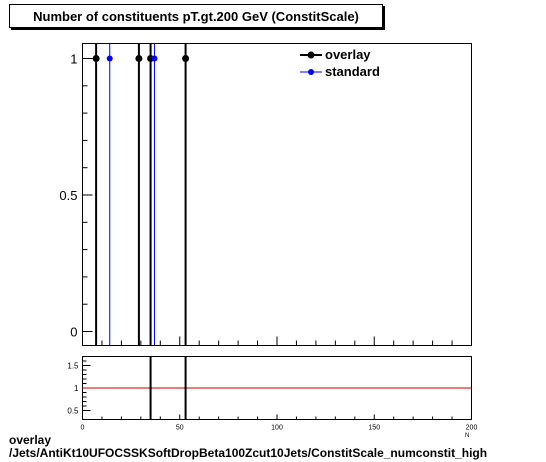 The width and height of the screenshot is (546, 462). Describe the element at coordinates (83, 428) in the screenshot. I see `x-tick-label: 0` at that location.